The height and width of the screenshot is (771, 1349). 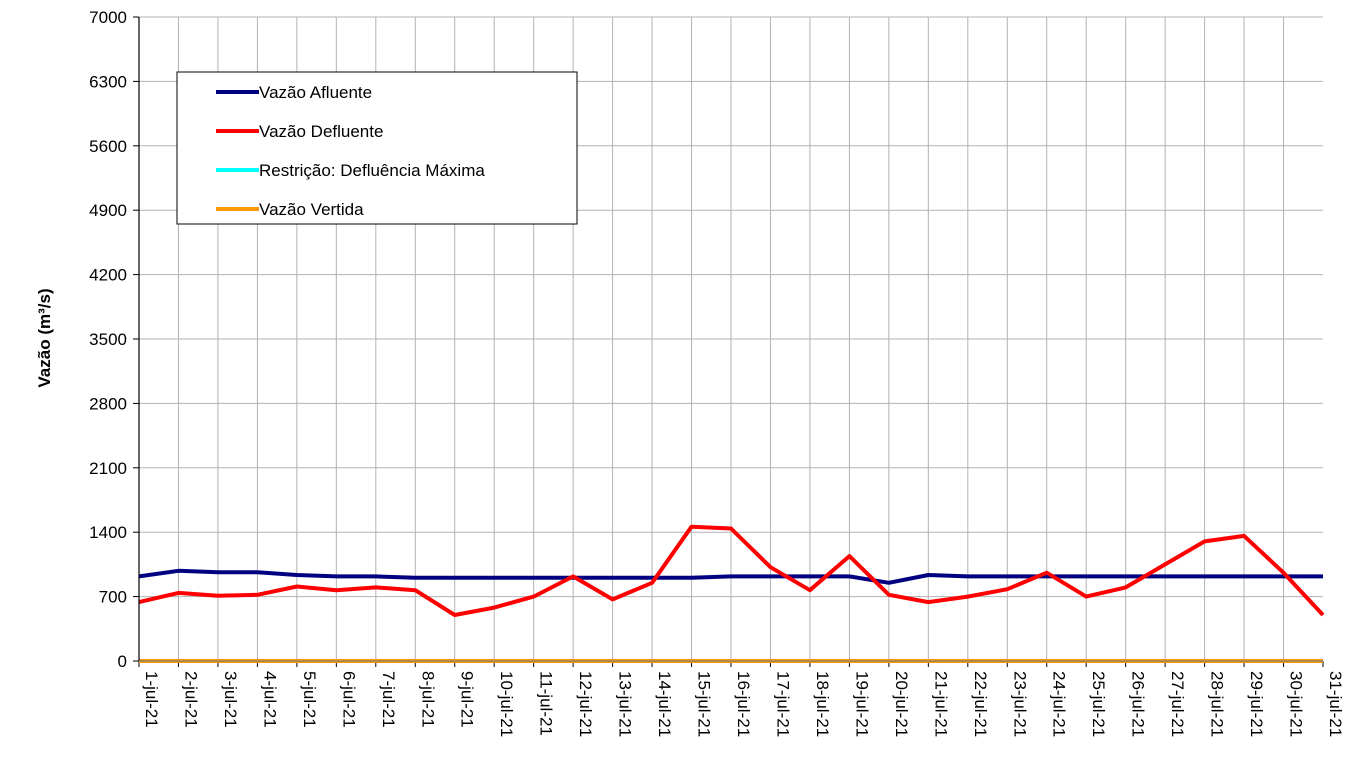 What do you see at coordinates (782, 704) in the screenshot?
I see `x-tick-label: 17-jul-21` at bounding box center [782, 704].